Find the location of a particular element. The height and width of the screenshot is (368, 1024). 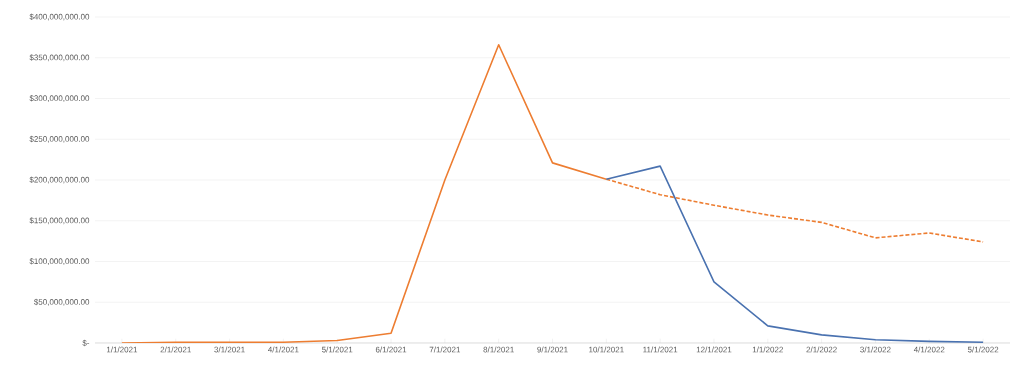

x-tick-label: 5/1/2021 is located at coordinates (337, 349).